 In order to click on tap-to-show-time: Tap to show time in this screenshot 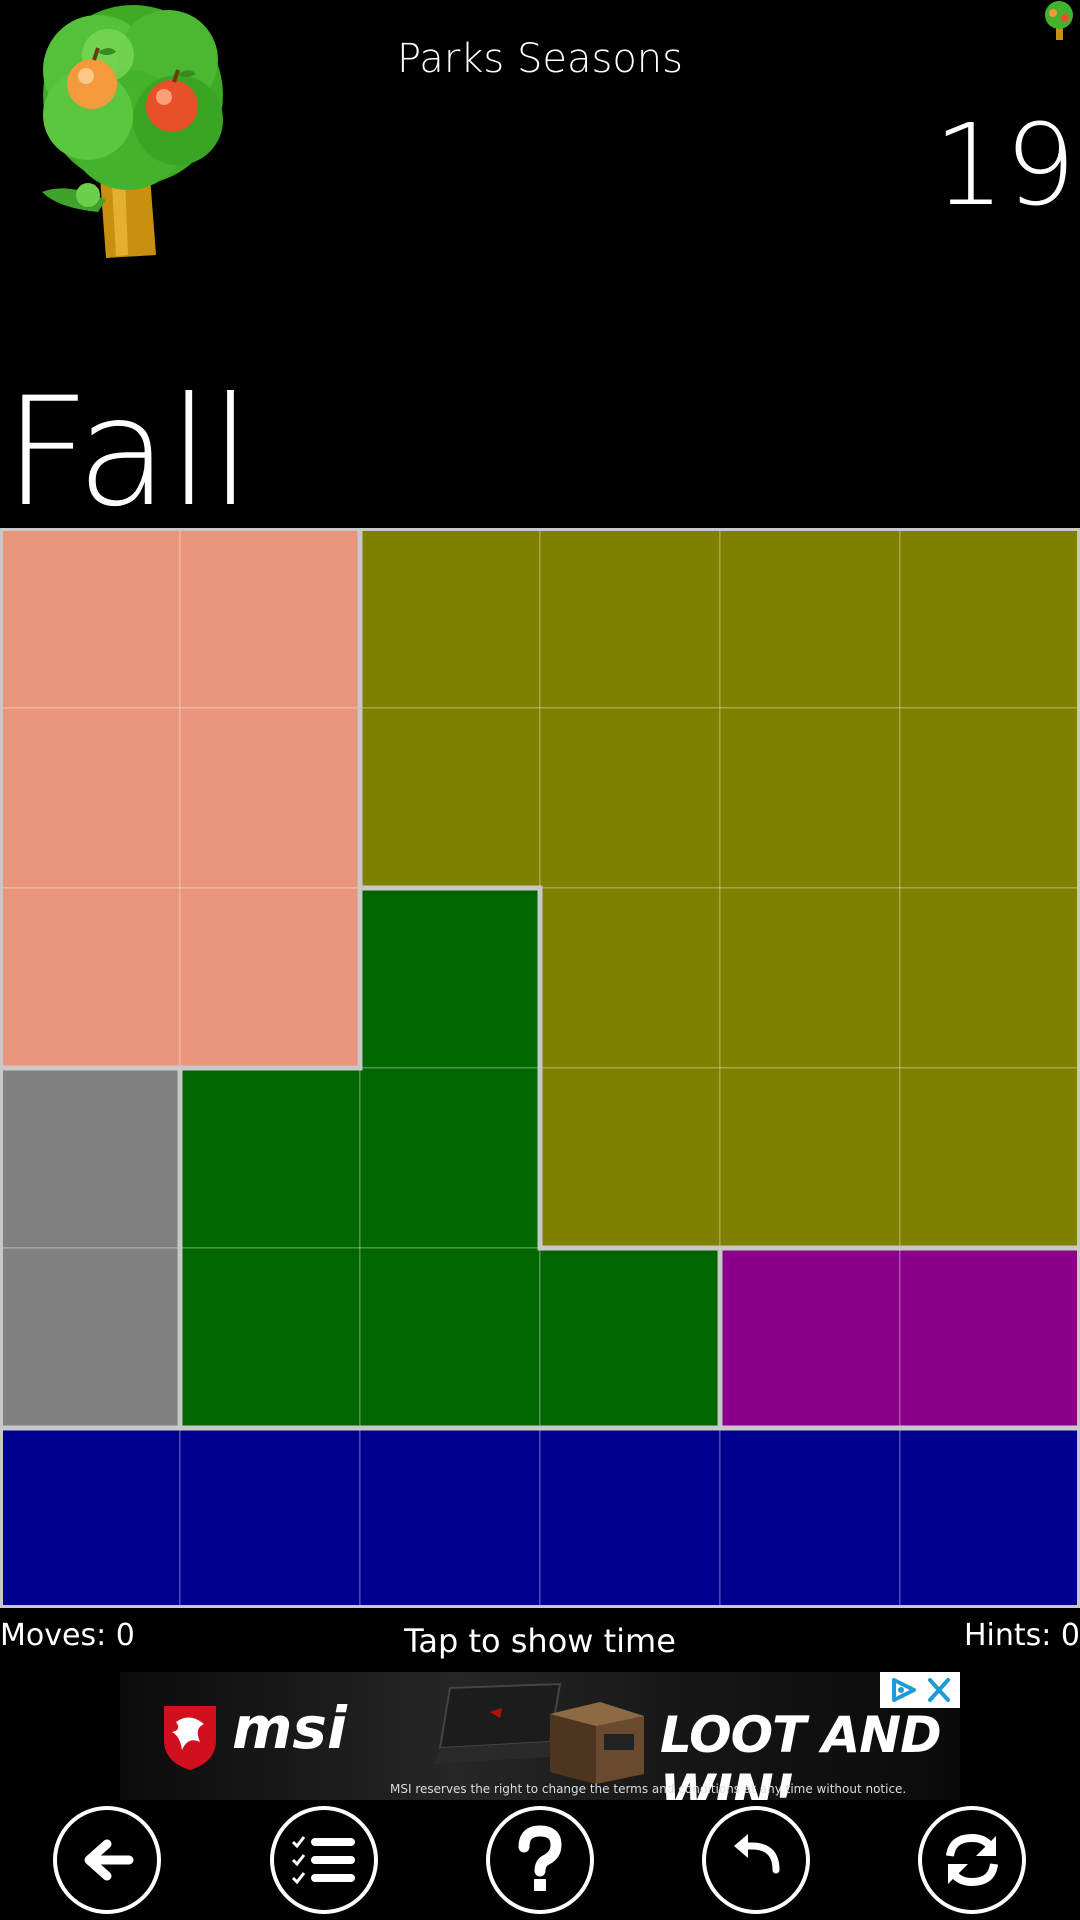, I will do `click(540, 1641)`.